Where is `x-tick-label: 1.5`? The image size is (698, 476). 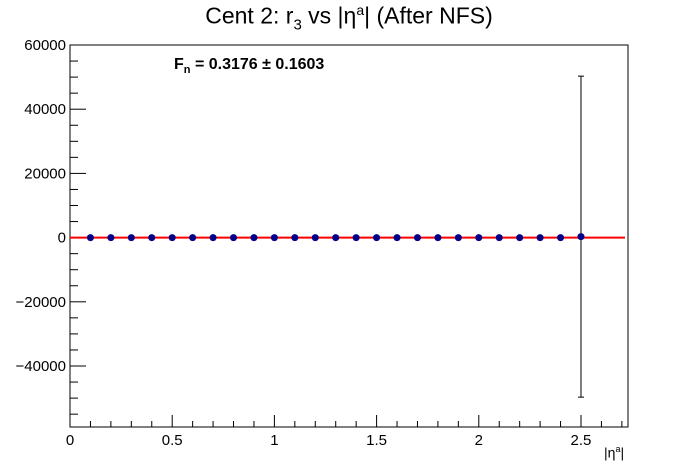
x-tick-label: 1.5 is located at coordinates (376, 440).